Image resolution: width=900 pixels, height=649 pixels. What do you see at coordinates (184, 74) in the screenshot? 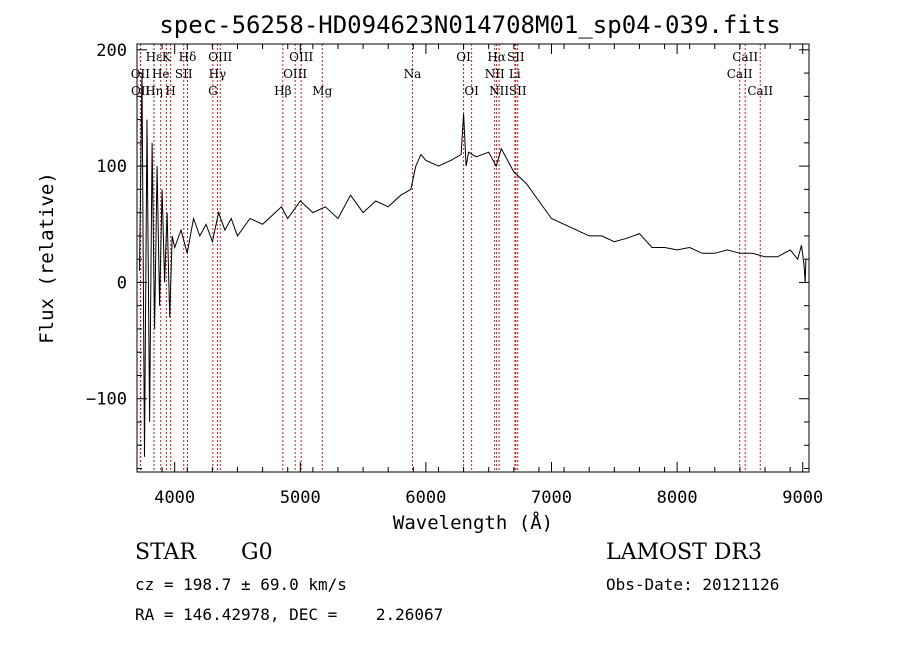
I see `spectral-line-label-6: SII` at bounding box center [184, 74].